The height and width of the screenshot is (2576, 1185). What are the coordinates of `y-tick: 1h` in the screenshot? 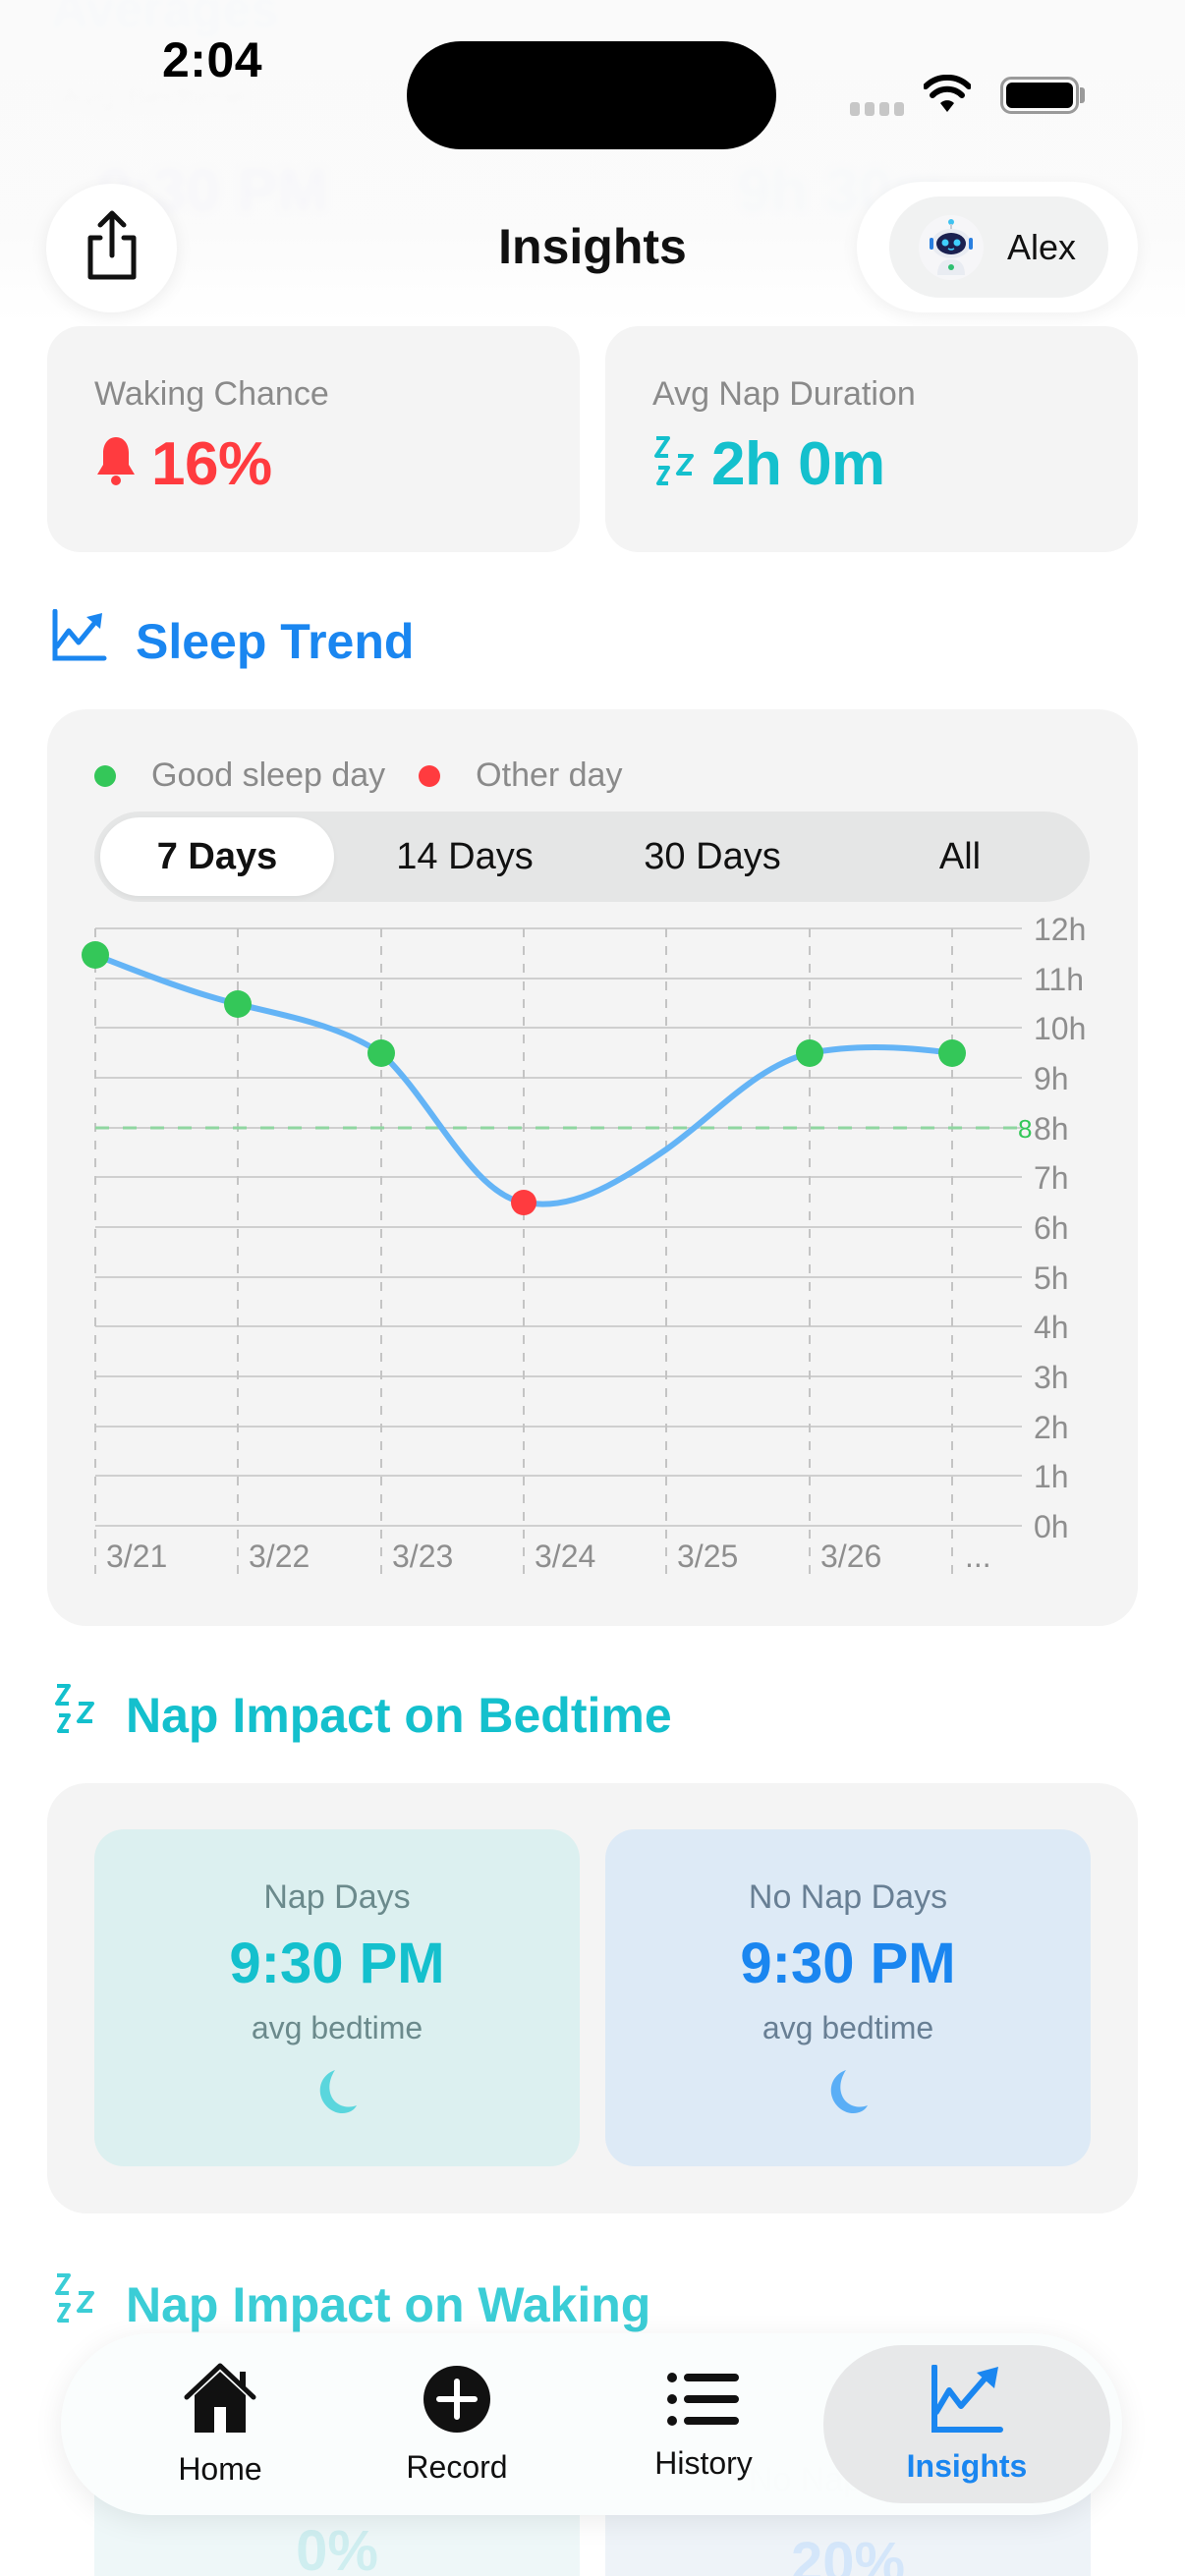 It's located at (1052, 1476).